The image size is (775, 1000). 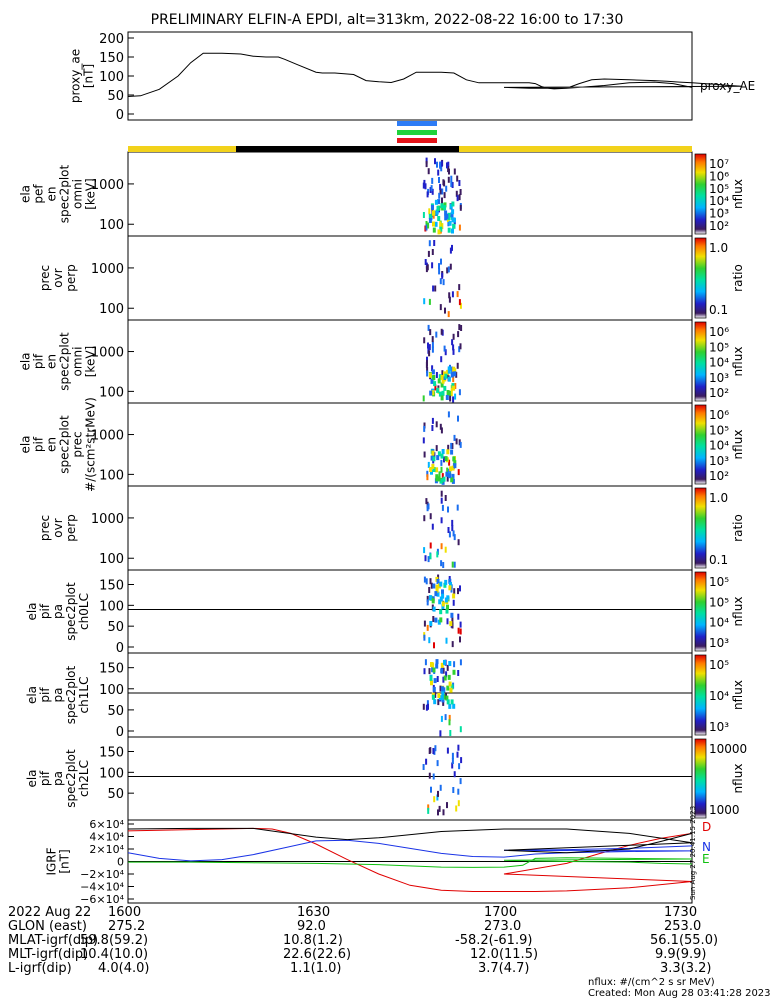 What do you see at coordinates (111, 690) in the screenshot?
I see `ytick-label-elfin_a_pif_pa_spec2plot_ch1LC: 100` at bounding box center [111, 690].